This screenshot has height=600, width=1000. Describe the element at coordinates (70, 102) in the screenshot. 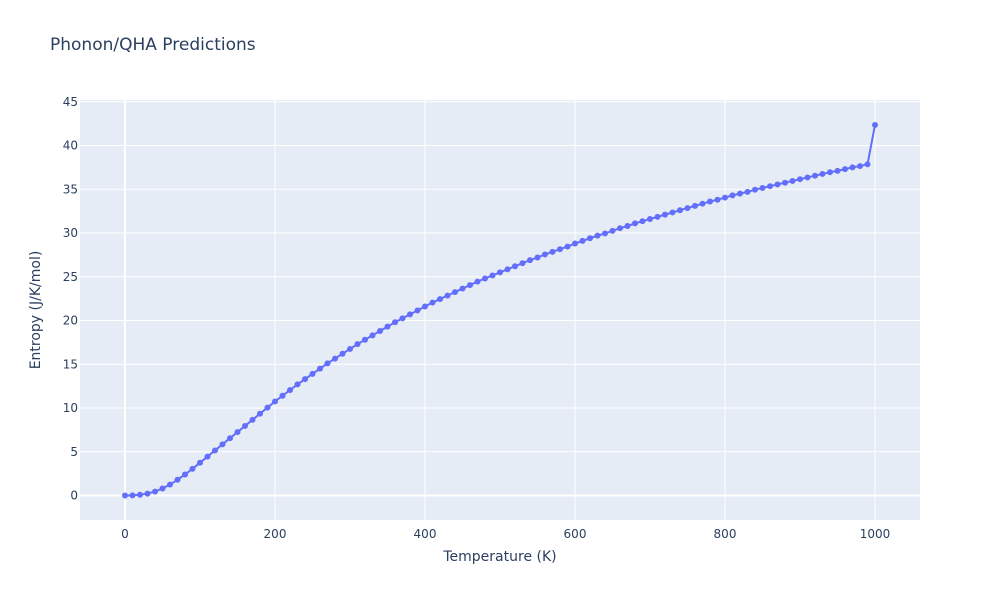

I see `y-tick-label: 45` at that location.